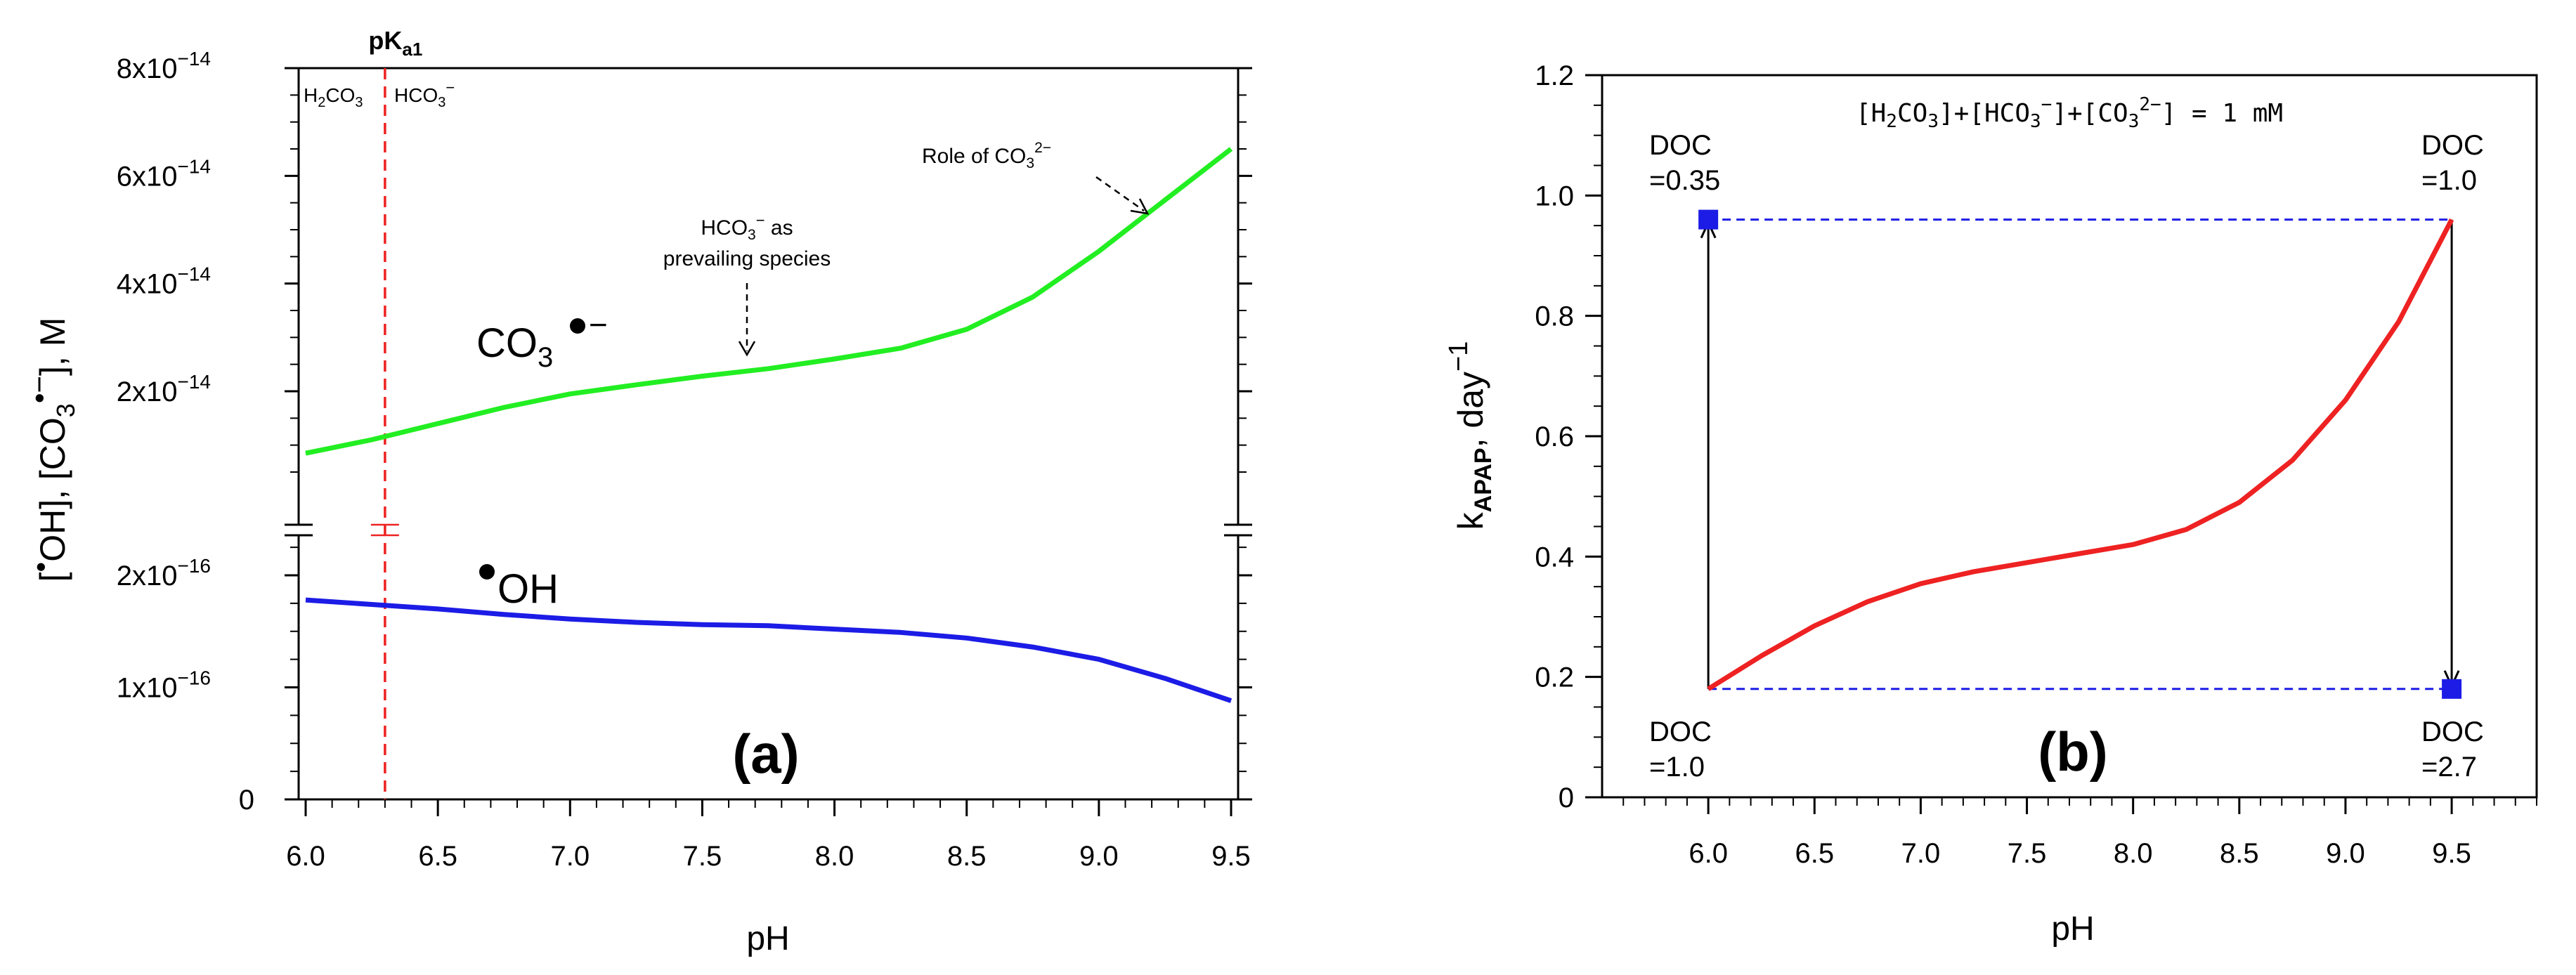 The image size is (2576, 975). What do you see at coordinates (1554, 75) in the screenshot?
I see `y-tick-label-b-6: 1.2` at bounding box center [1554, 75].